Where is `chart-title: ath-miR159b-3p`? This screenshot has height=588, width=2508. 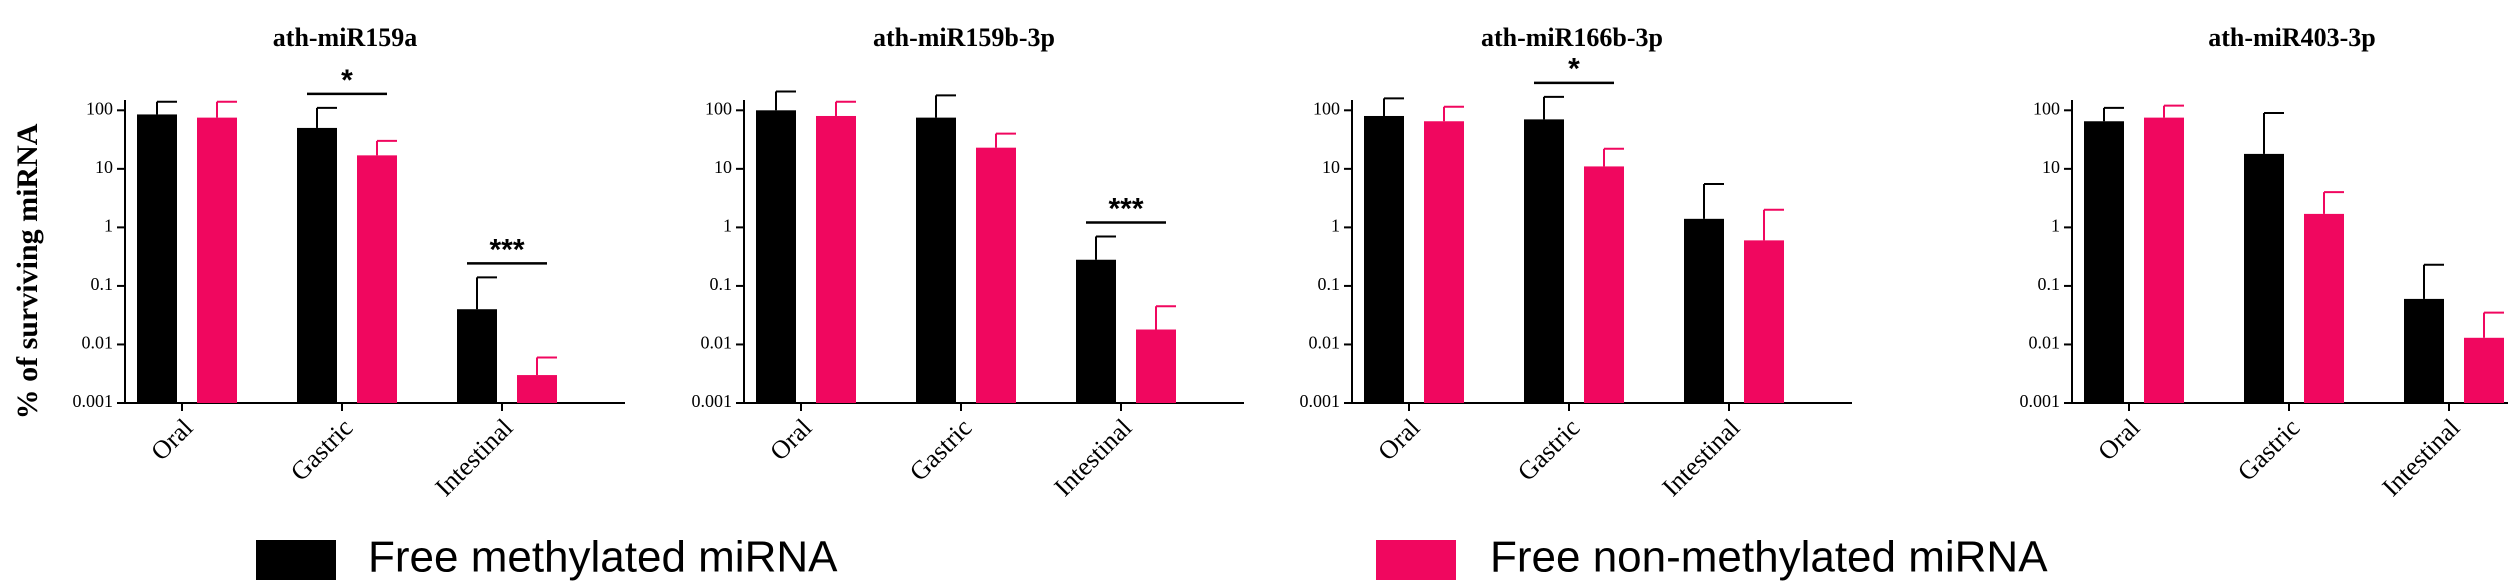 chart-title: ath-miR159b-3p is located at coordinates (964, 37).